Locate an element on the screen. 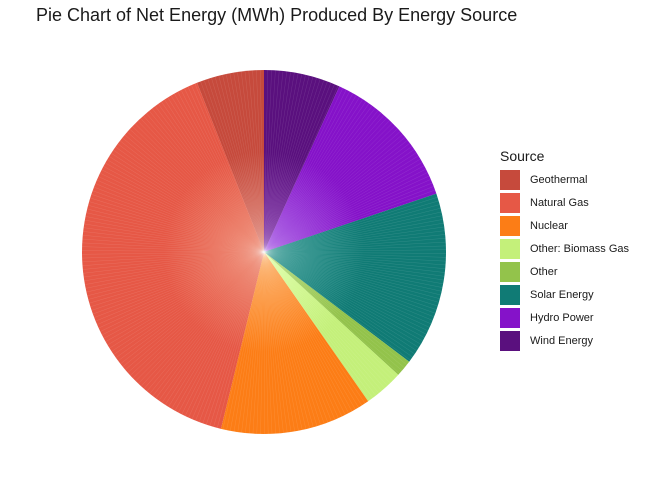  pie-slice-hydro-power is located at coordinates (350, 169).